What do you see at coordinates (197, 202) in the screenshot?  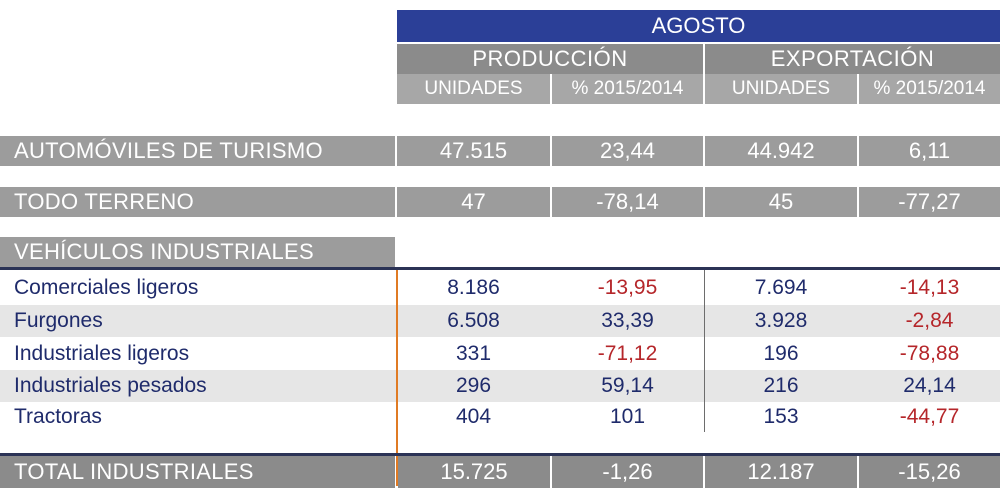 I see `row-label-todo-terreno: TODO TERRENO` at bounding box center [197, 202].